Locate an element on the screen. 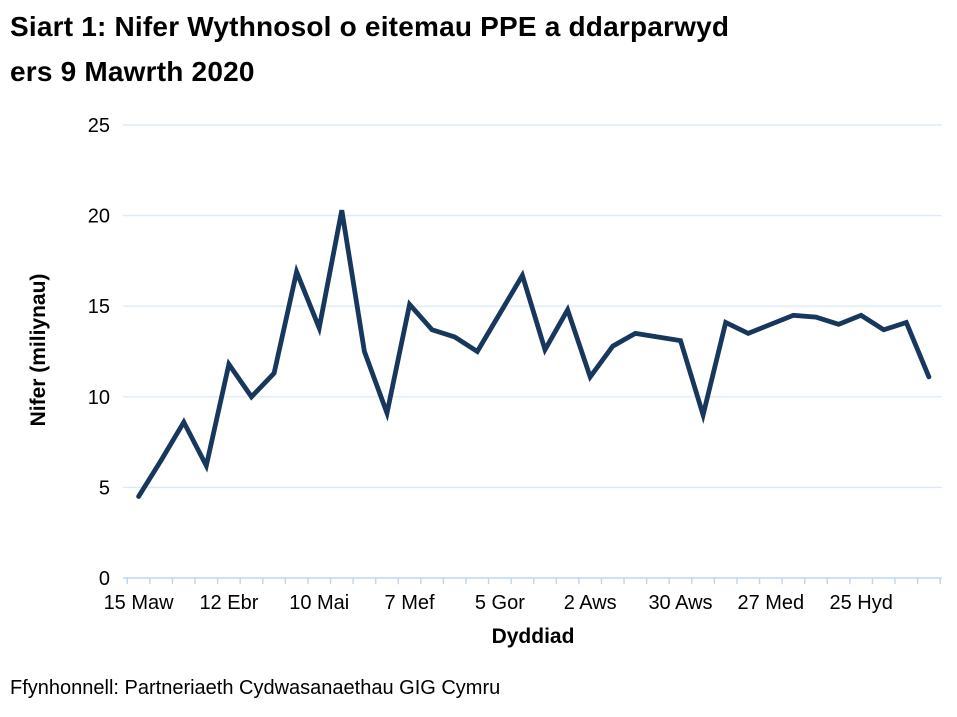  y-tick-label: 25 is located at coordinates (99, 126).